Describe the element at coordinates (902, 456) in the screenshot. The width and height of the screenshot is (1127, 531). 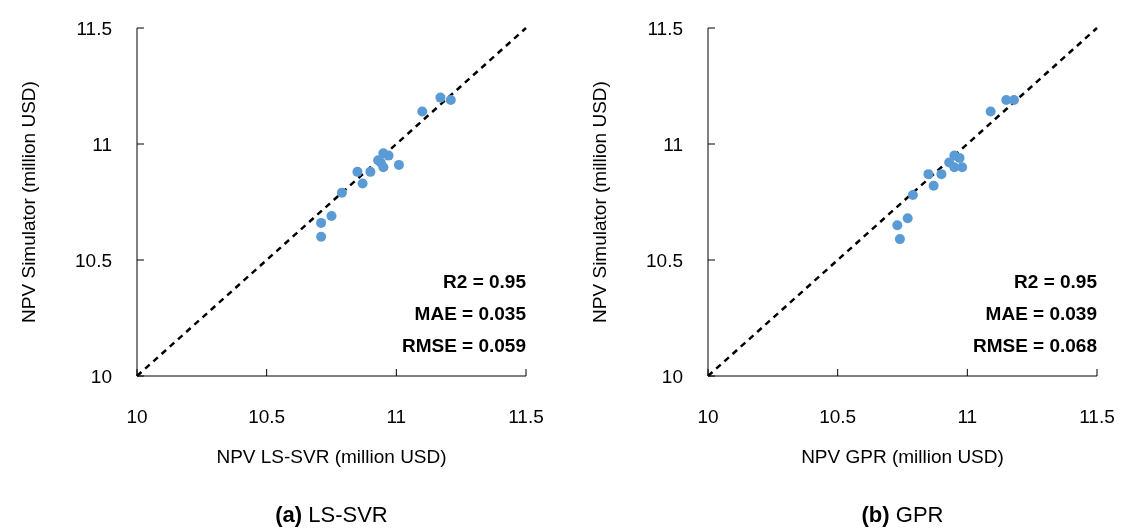
I see `x-axis-title: NPV GPR (million USD)` at that location.